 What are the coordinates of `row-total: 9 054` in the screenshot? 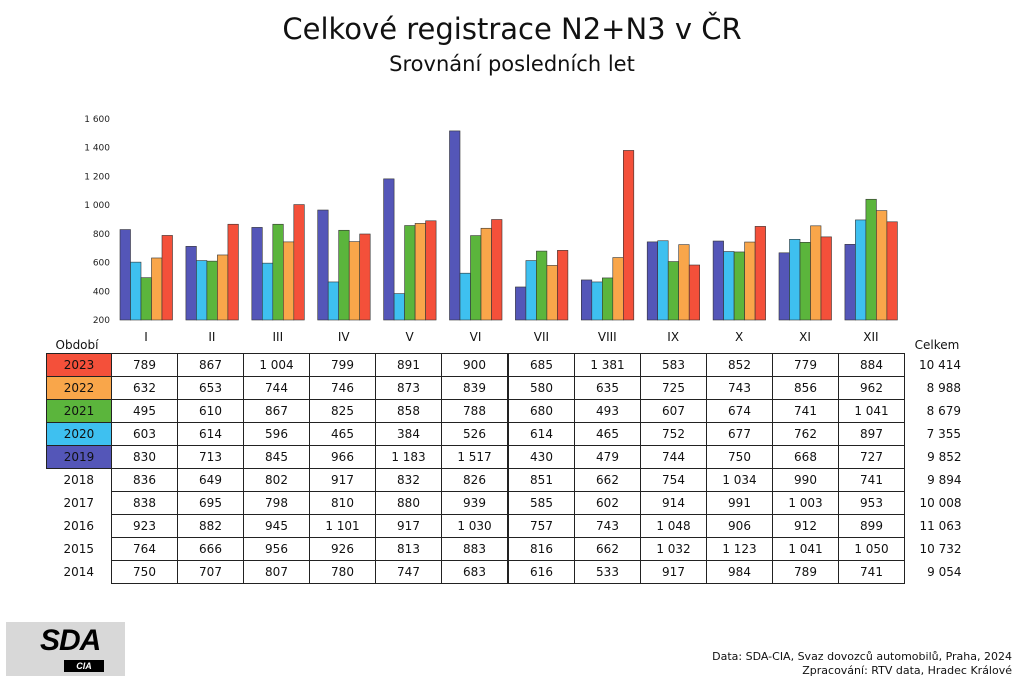 It's located at (944, 572).